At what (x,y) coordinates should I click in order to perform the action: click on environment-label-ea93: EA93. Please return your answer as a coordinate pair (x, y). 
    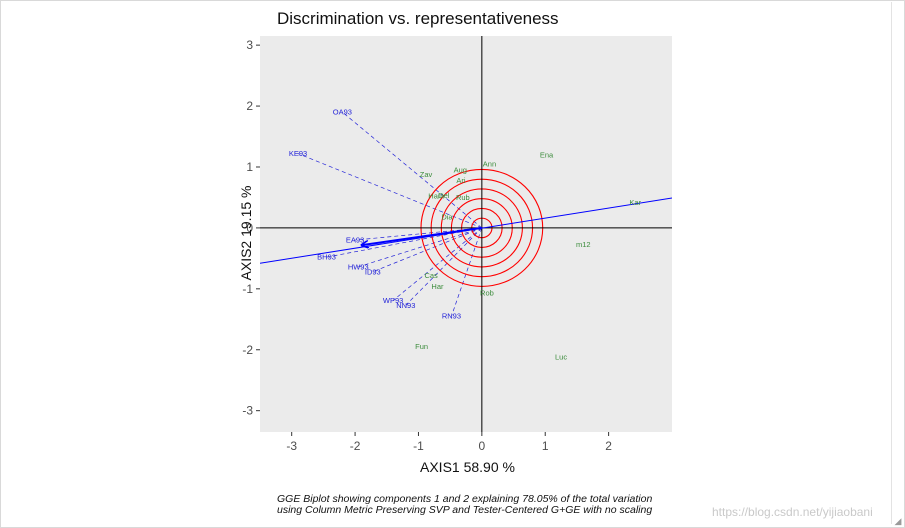
    Looking at the image, I should click on (355, 240).